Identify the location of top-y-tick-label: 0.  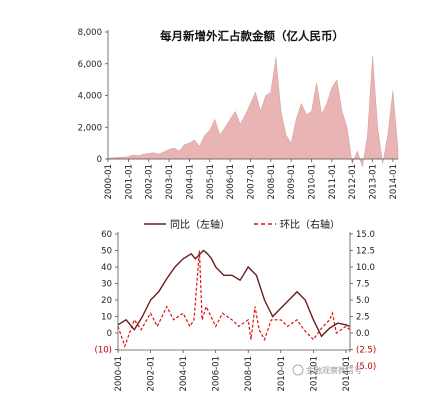
(99, 160).